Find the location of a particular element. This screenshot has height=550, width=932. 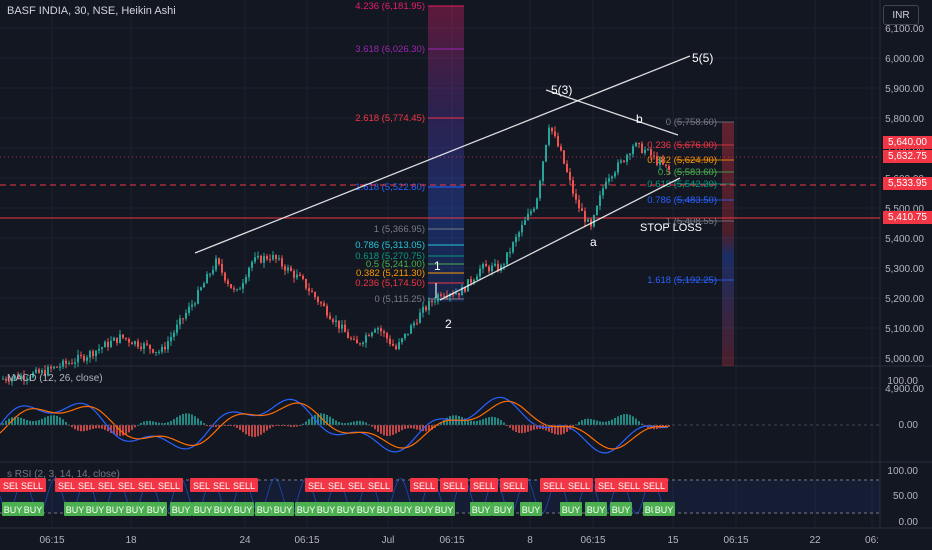

fib-extension-box is located at coordinates (446, 154).